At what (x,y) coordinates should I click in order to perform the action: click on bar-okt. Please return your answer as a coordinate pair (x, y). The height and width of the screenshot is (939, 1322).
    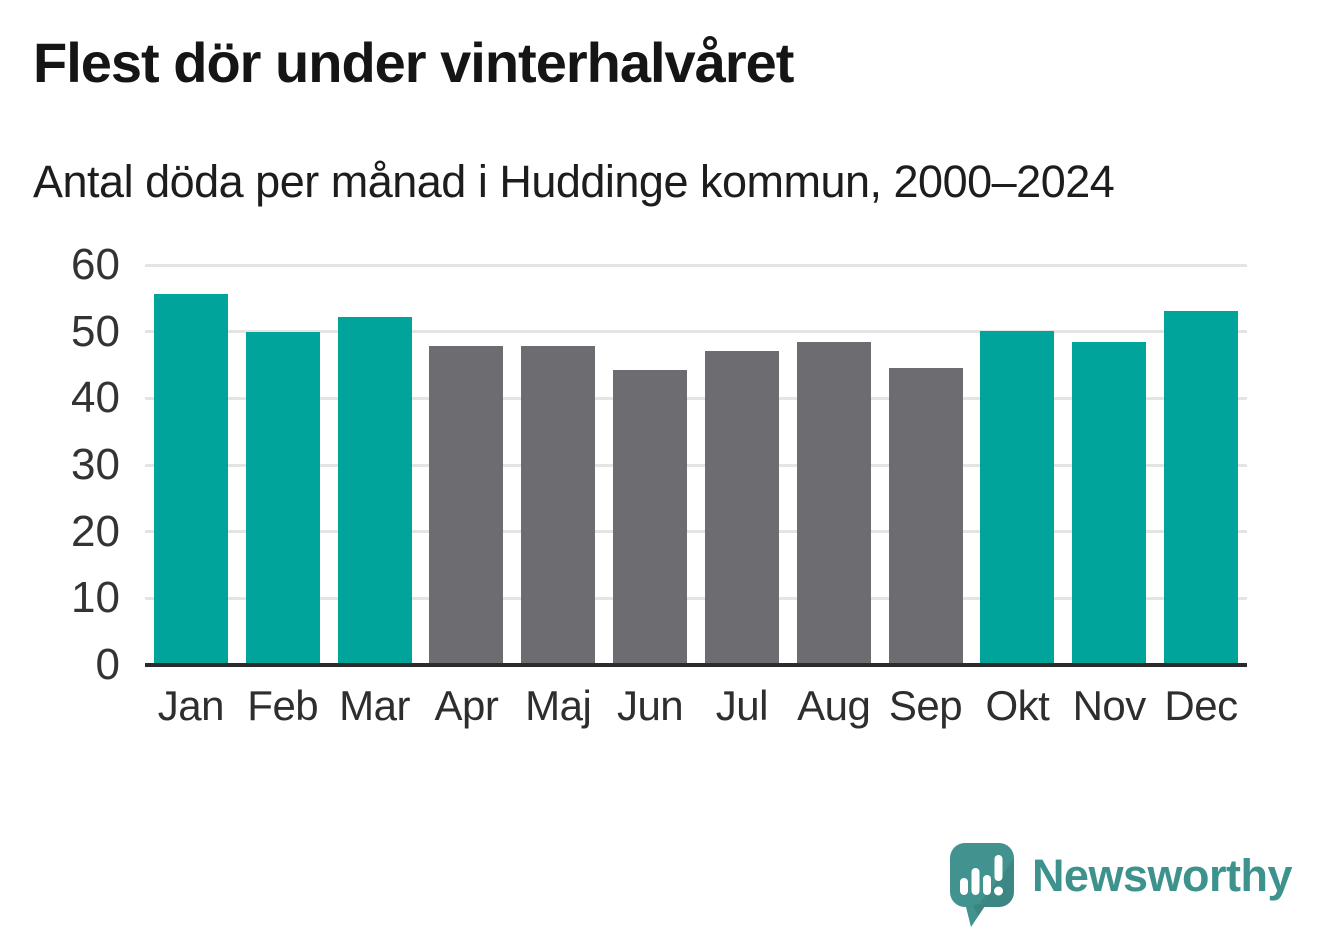
    Looking at the image, I should click on (1017, 498).